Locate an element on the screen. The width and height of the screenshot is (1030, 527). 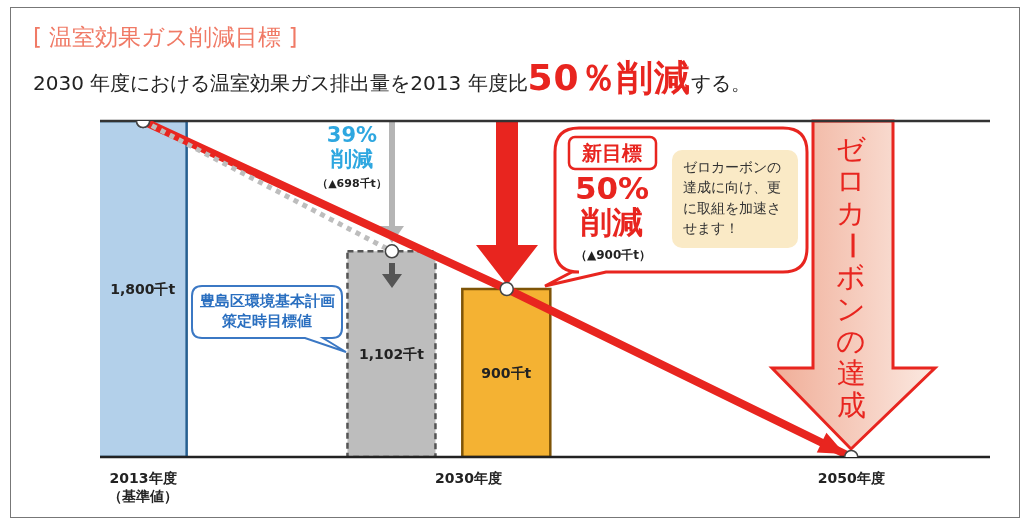
x-tick-label: 2030年度 is located at coordinates (468, 478).